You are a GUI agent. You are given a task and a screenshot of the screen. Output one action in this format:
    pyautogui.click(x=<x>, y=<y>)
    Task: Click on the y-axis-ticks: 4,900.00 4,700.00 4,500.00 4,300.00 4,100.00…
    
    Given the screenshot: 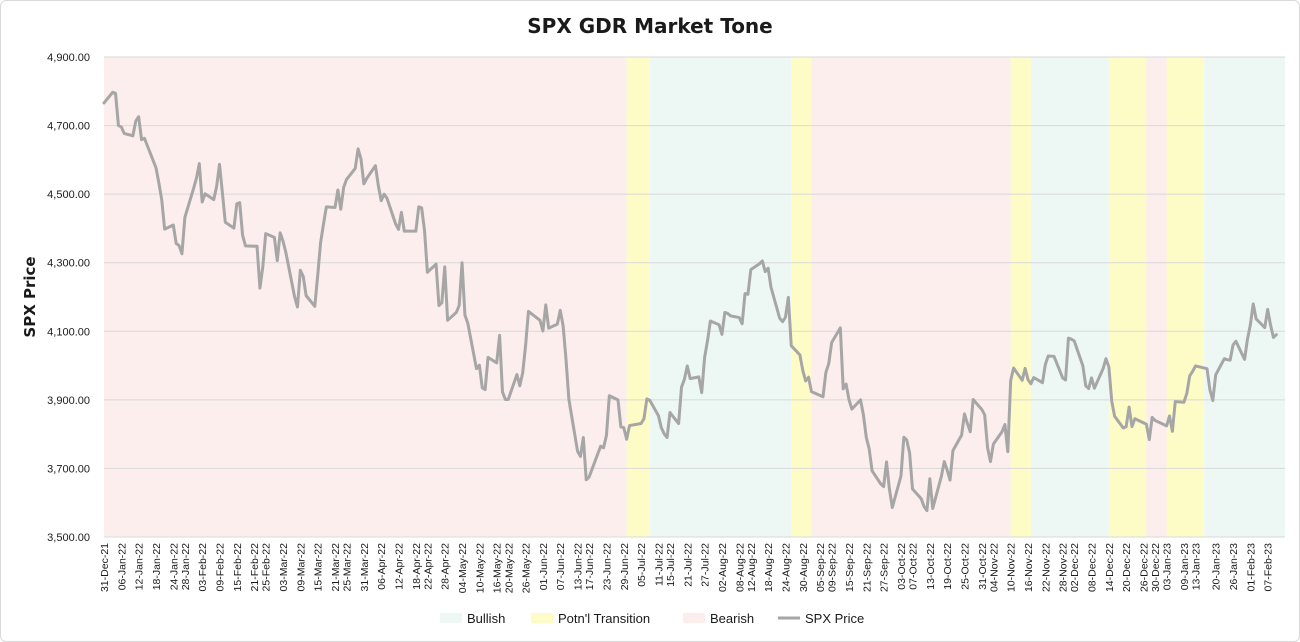 What is the action you would take?
    pyautogui.click(x=68, y=298)
    